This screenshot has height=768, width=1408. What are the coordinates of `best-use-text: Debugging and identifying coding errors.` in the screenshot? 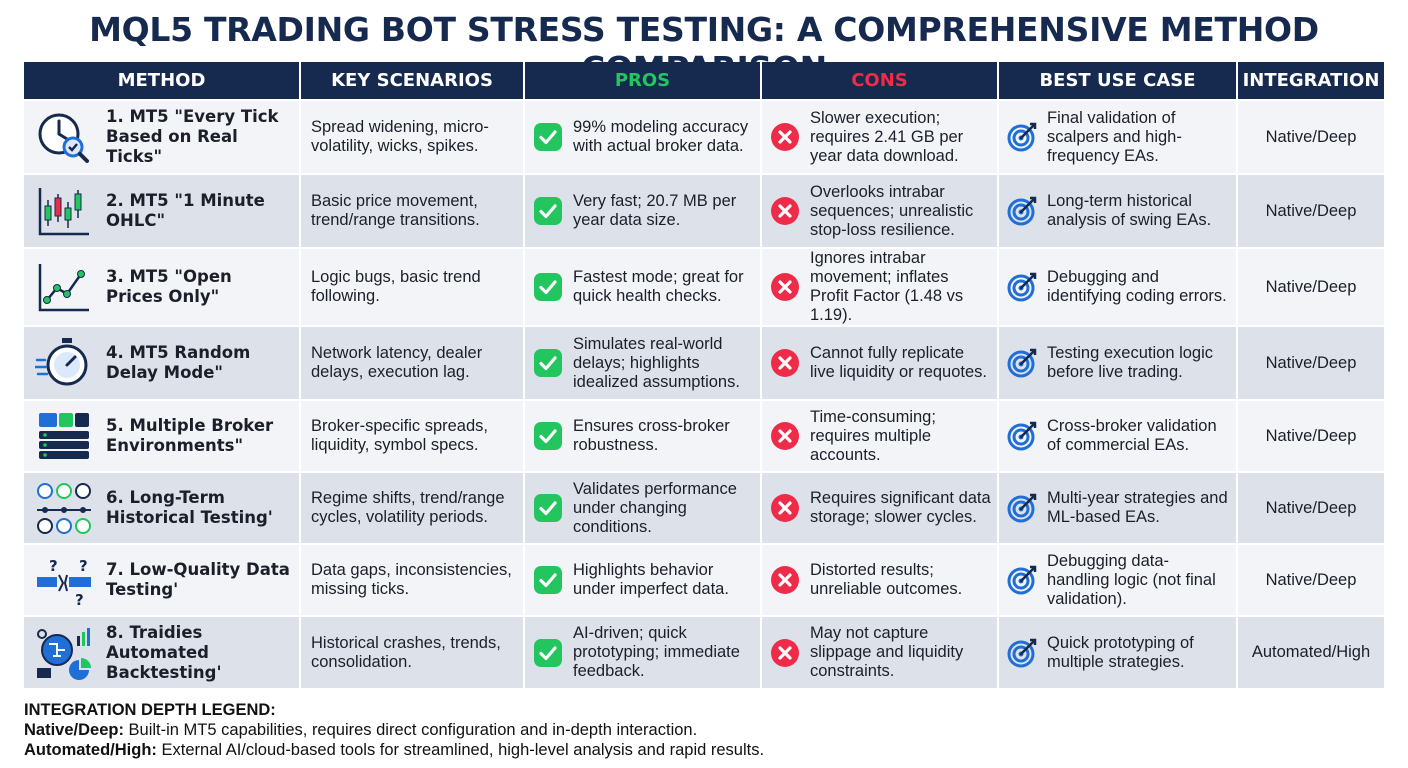 It's located at (1137, 286).